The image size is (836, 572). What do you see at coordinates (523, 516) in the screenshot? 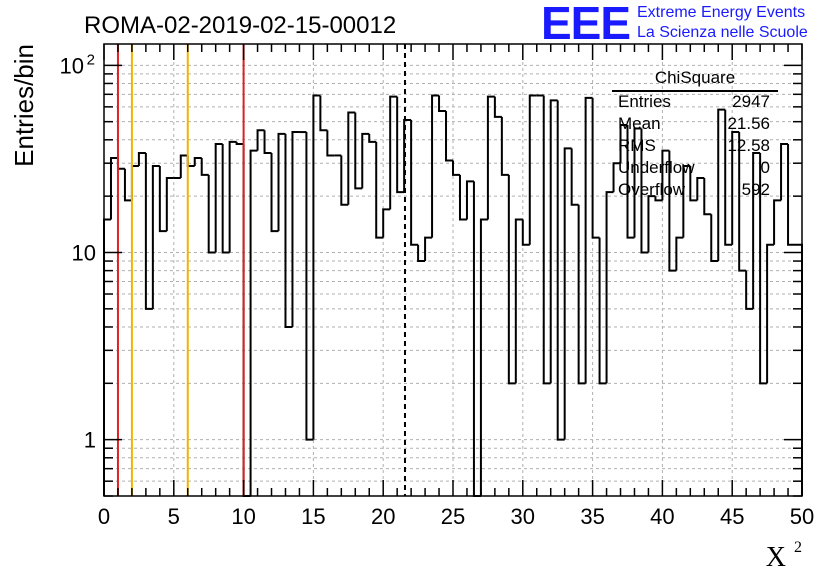
I see `x-tick-label: 30` at bounding box center [523, 516].